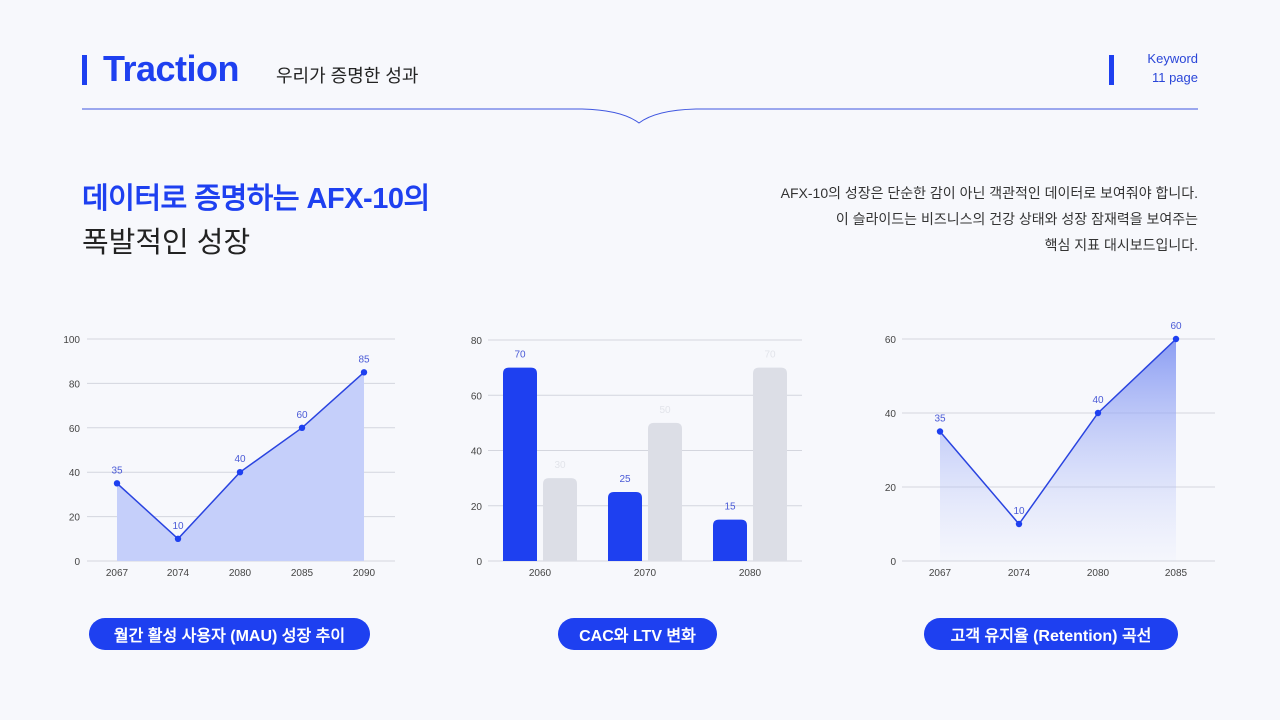  What do you see at coordinates (560, 465) in the screenshot?
I see `data-label: 30` at bounding box center [560, 465].